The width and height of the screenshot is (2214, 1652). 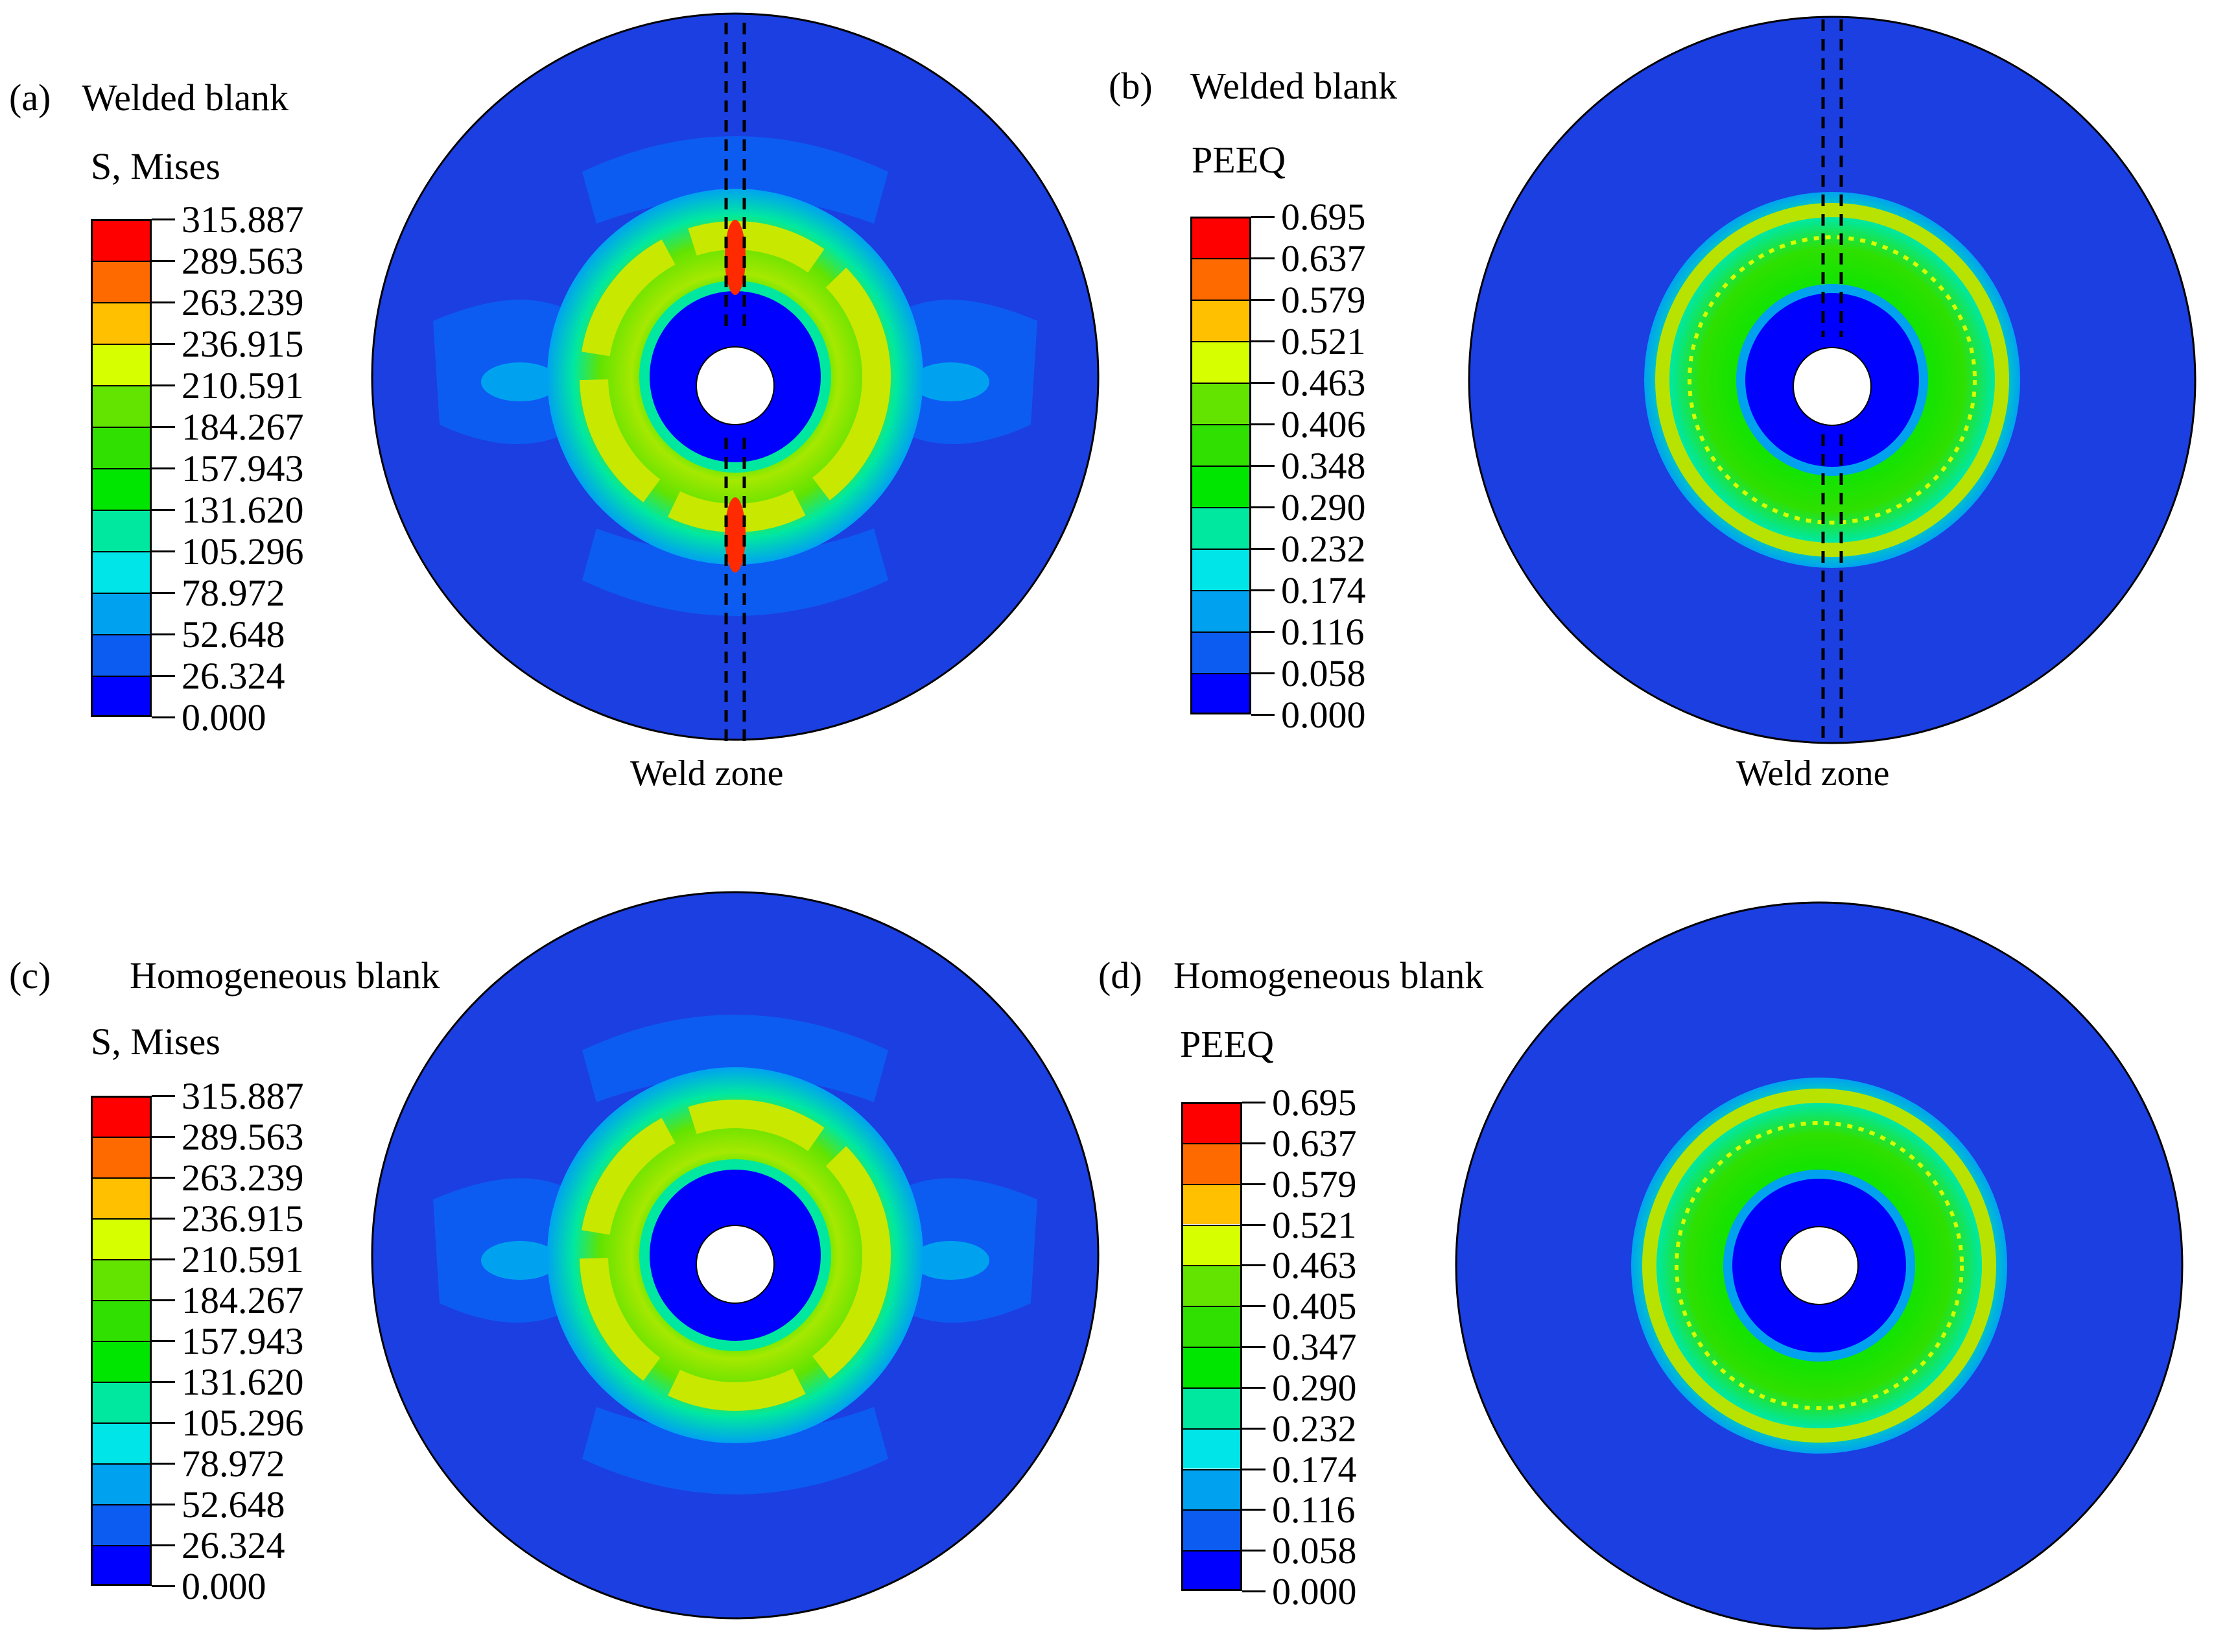 What do you see at coordinates (1314, 1347) in the screenshot?
I see `legend-tick-label: 0.347` at bounding box center [1314, 1347].